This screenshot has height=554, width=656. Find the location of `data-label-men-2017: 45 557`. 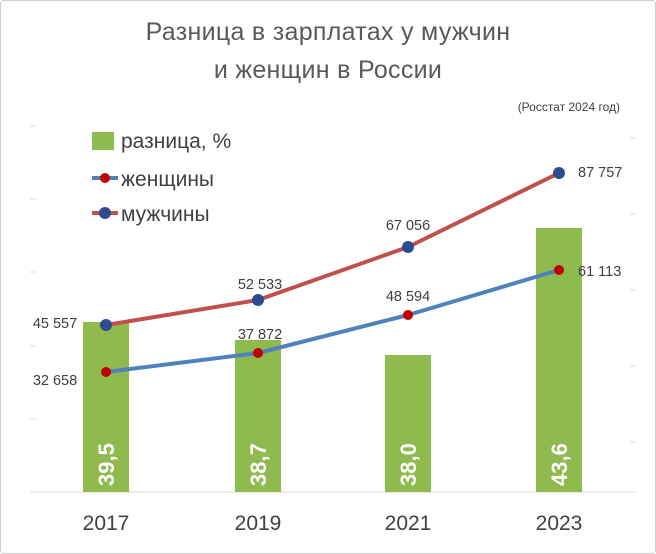

data-label-men-2017: 45 557 is located at coordinates (55, 324).